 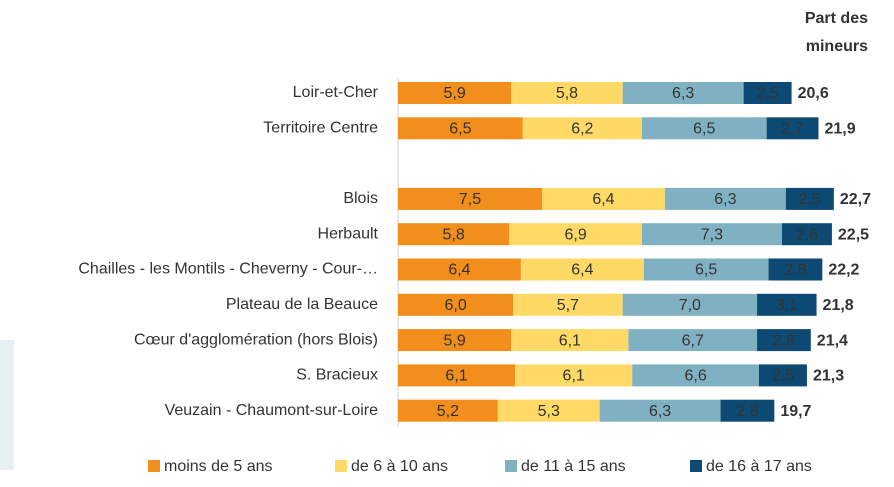 I want to click on value-label: 5,2, so click(x=448, y=411).